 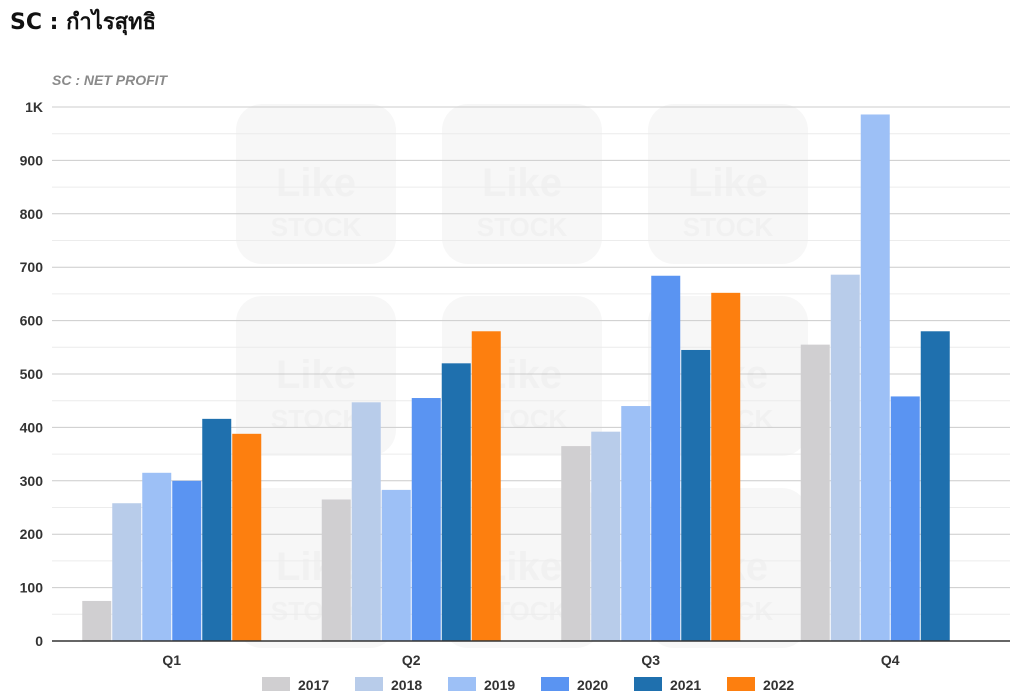 I want to click on legend-swatch-2020, so click(x=555, y=684).